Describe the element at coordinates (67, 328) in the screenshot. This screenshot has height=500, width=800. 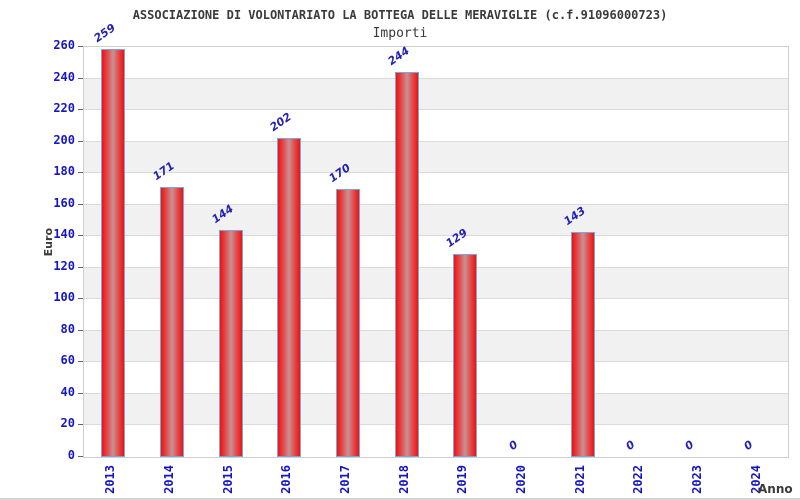
I see `y-tick-label: 80` at that location.